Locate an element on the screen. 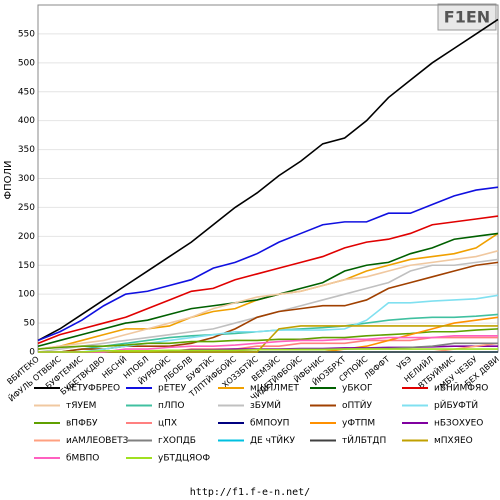 The width and height of the screenshot is (500, 500). legend-label: уБТДЦЯОФ is located at coordinates (184, 459).